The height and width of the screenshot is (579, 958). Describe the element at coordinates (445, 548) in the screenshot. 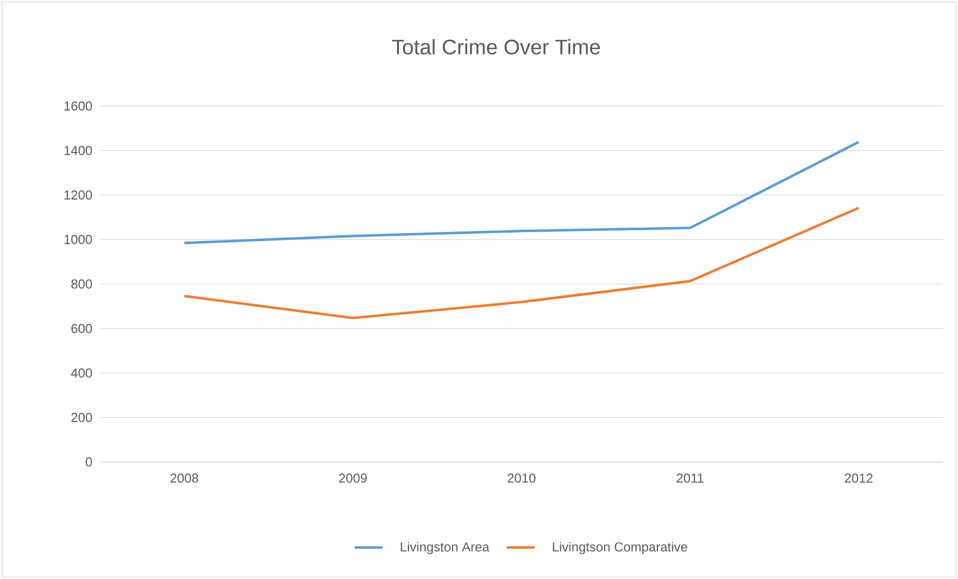

I see `legend-label: Livingston Area` at that location.